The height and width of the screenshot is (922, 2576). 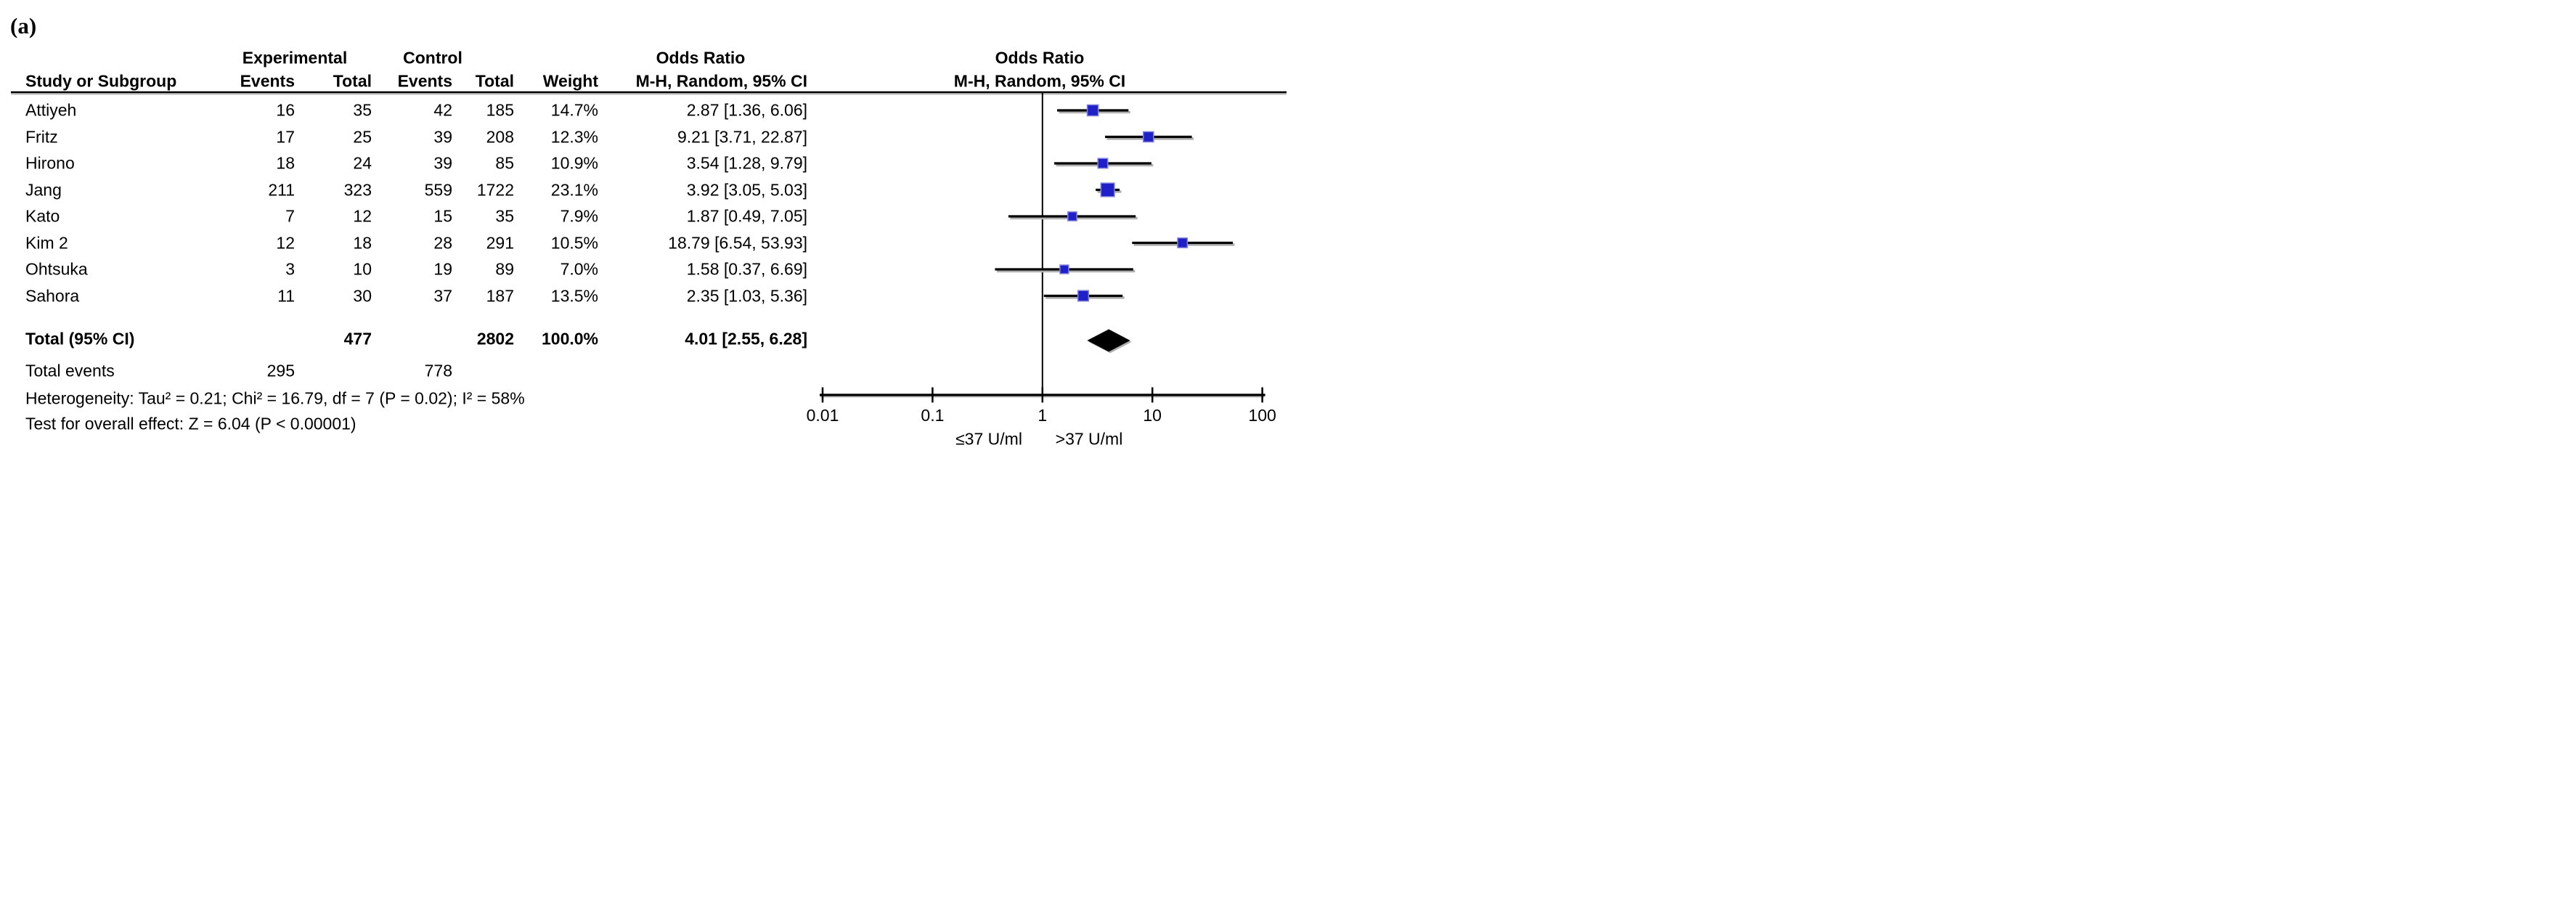 I want to click on cell-events-control: 15, so click(x=442, y=216).